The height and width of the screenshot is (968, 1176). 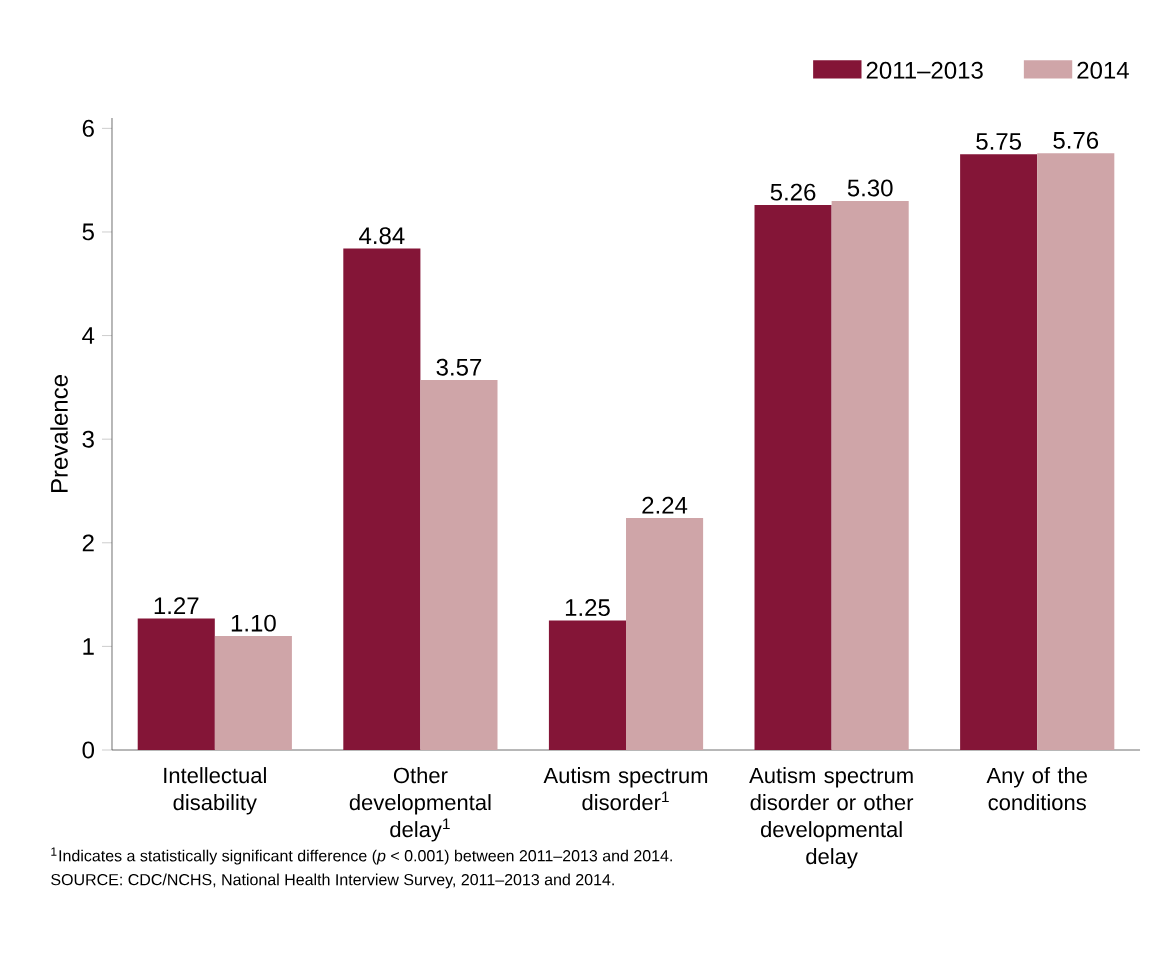 I want to click on data-label: 5.75, so click(x=998, y=141).